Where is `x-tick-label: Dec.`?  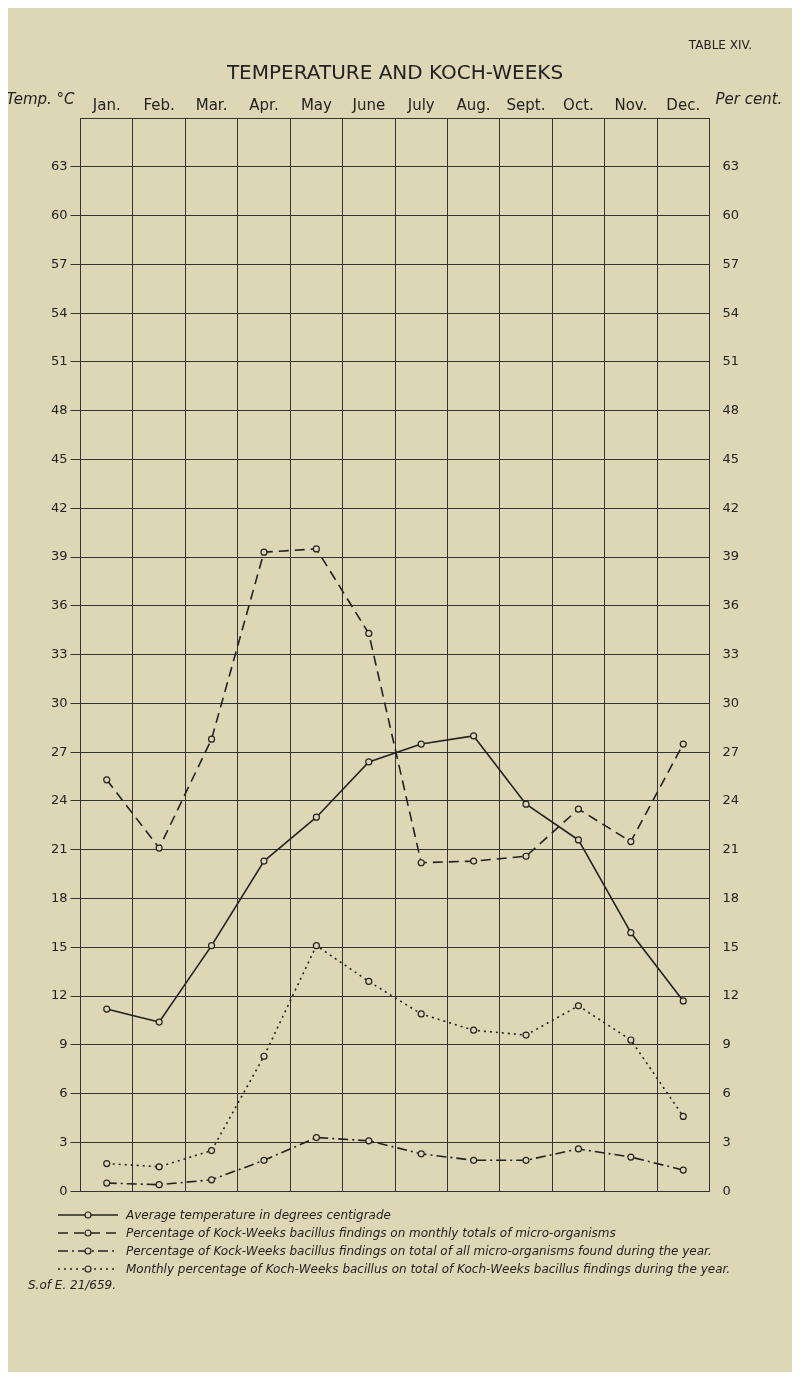 x-tick-label: Dec. is located at coordinates (683, 104).